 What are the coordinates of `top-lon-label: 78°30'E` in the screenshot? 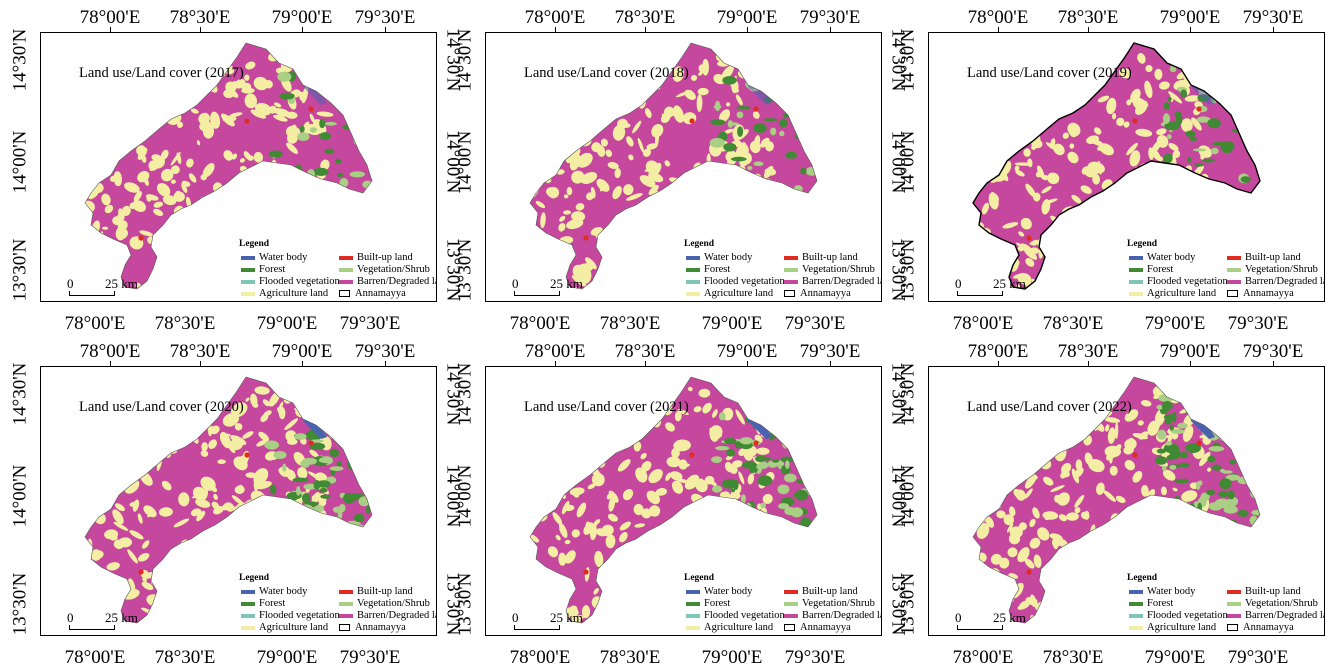 It's located at (200, 17).